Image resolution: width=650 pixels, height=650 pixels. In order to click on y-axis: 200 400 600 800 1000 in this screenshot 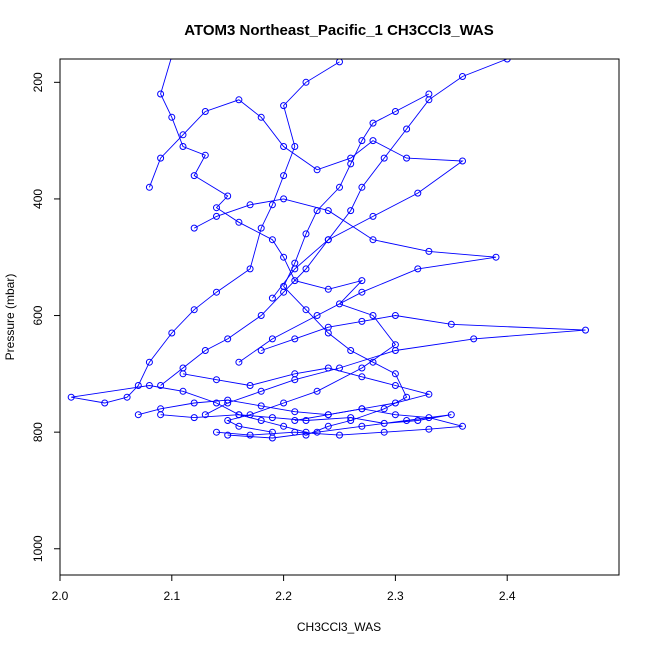, I will do `click(46, 317)`.